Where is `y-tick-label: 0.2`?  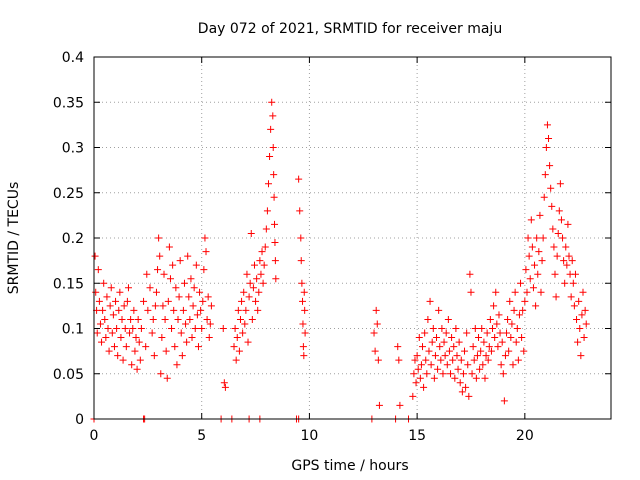 y-tick-label: 0.2 is located at coordinates (73, 239).